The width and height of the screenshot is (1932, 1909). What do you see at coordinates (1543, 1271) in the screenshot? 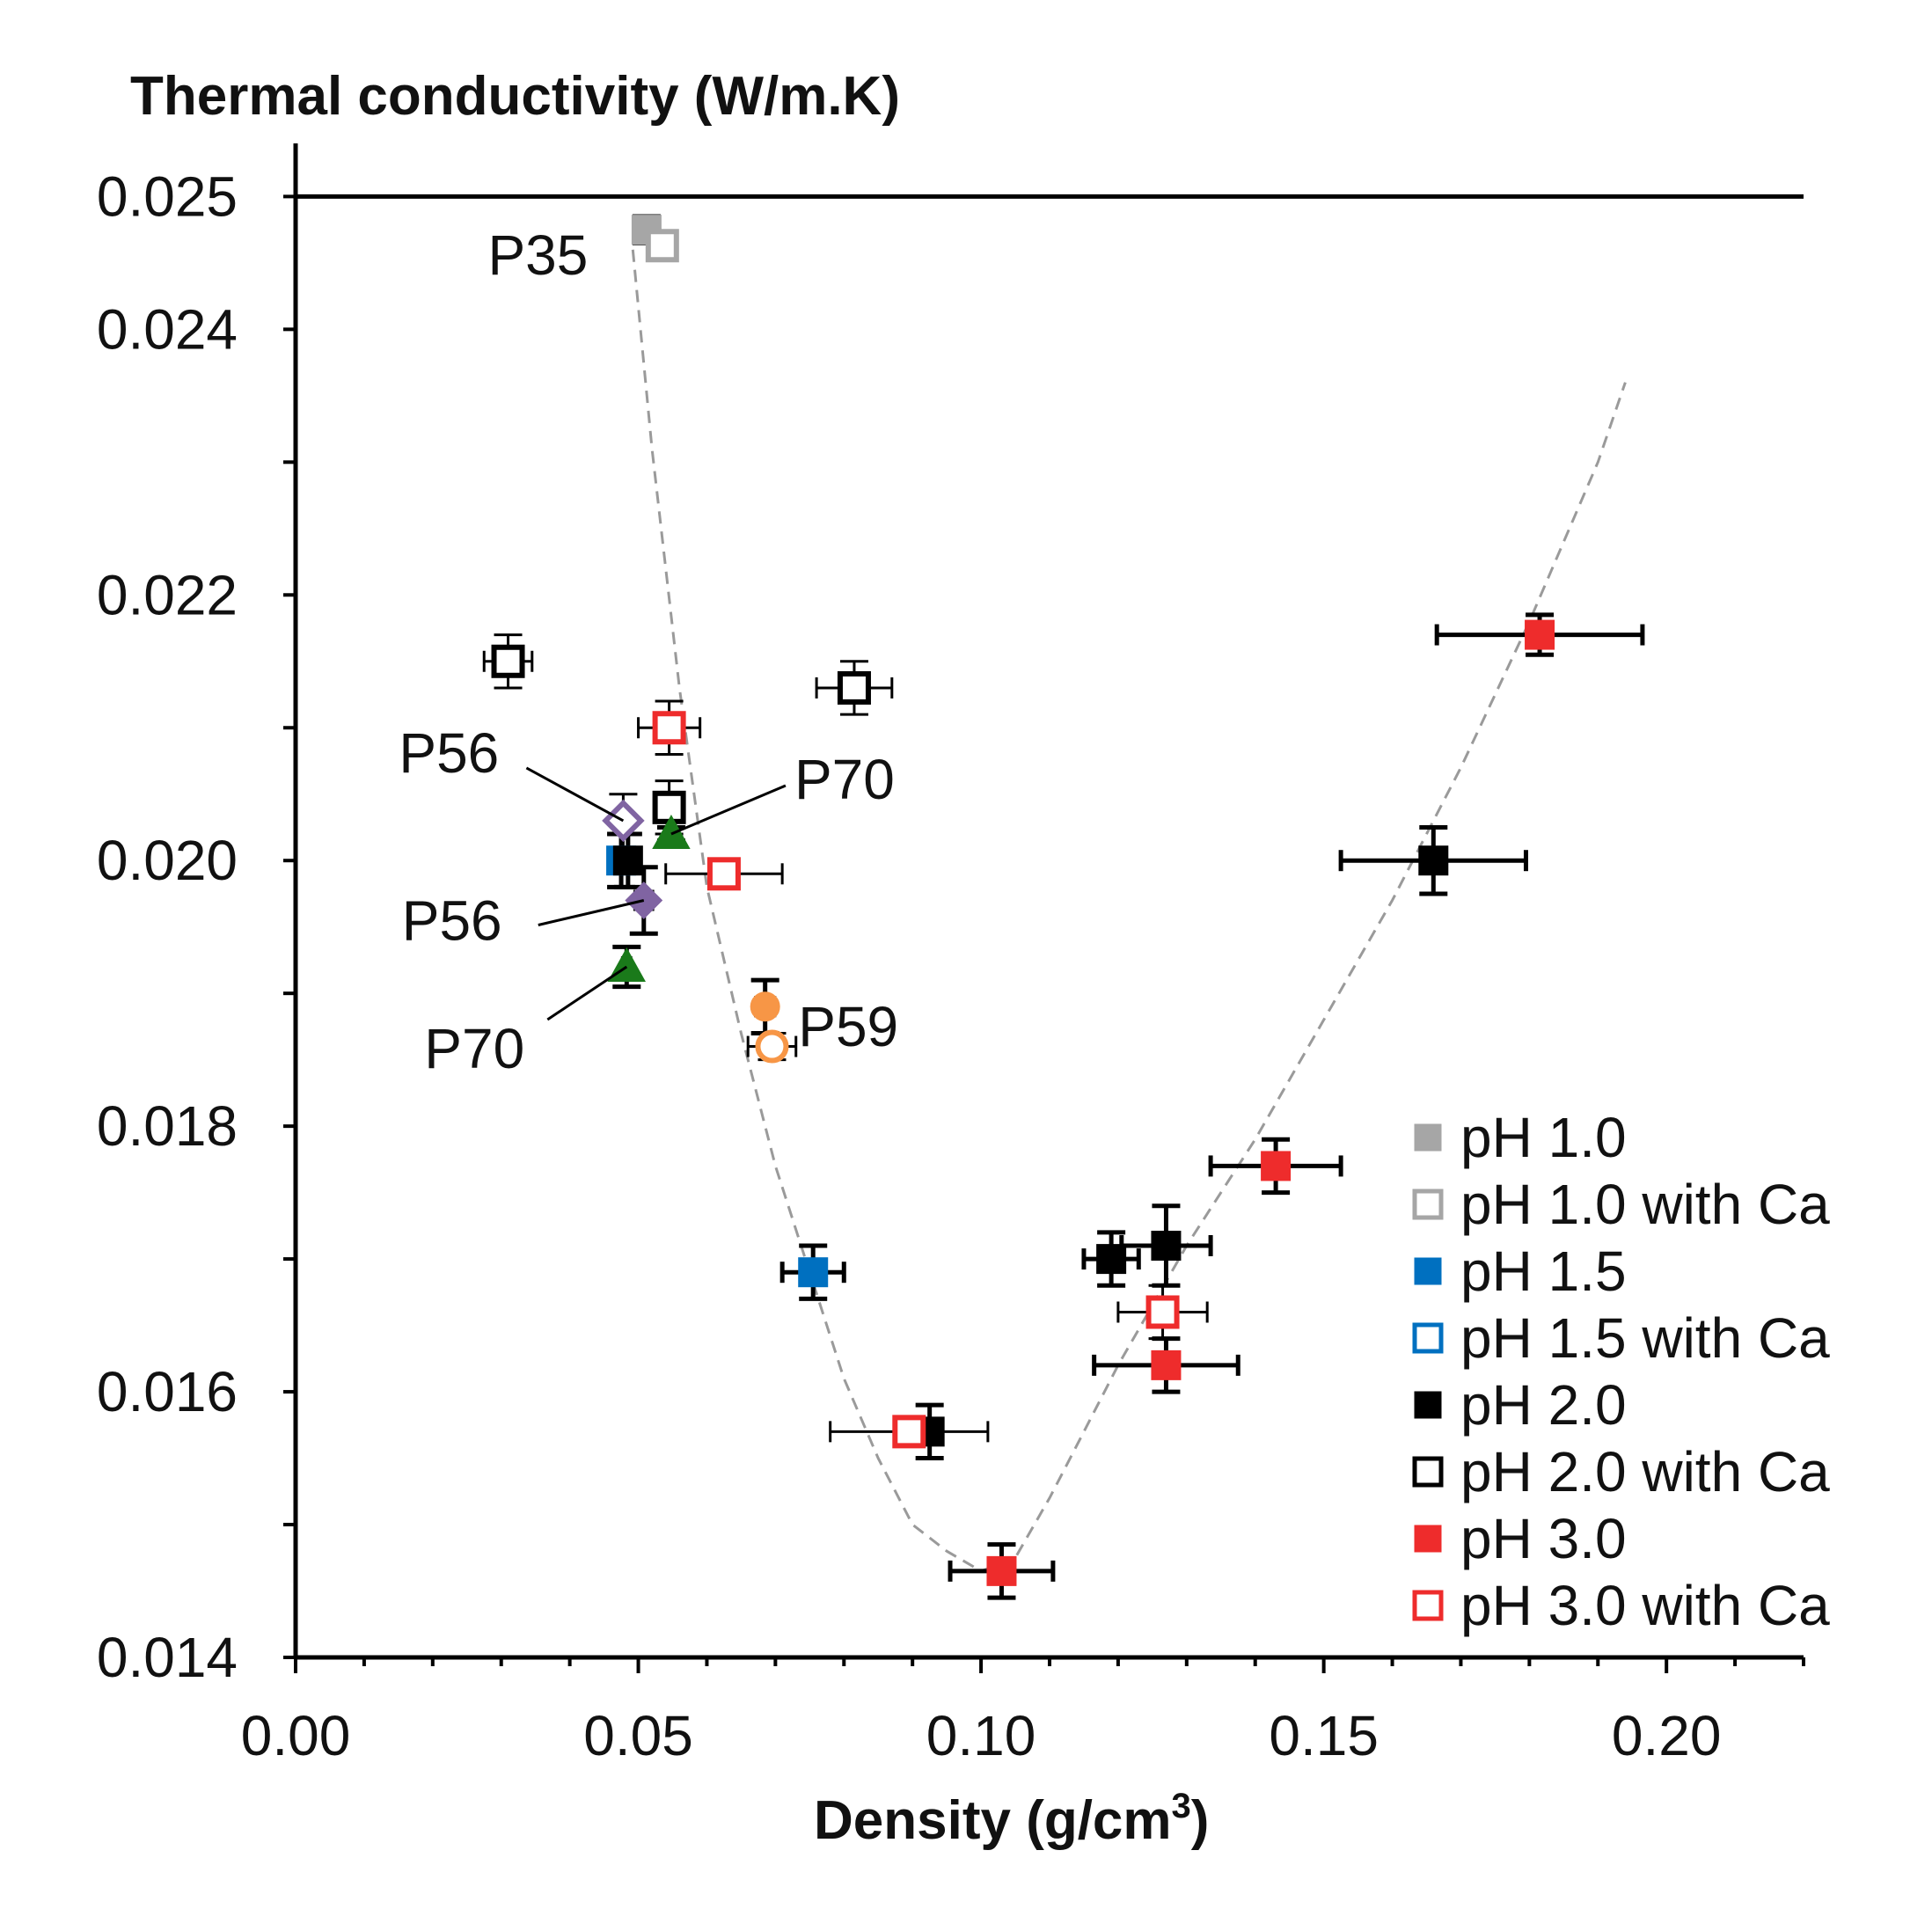
I see `legend-label: pH 1.5` at bounding box center [1543, 1271].